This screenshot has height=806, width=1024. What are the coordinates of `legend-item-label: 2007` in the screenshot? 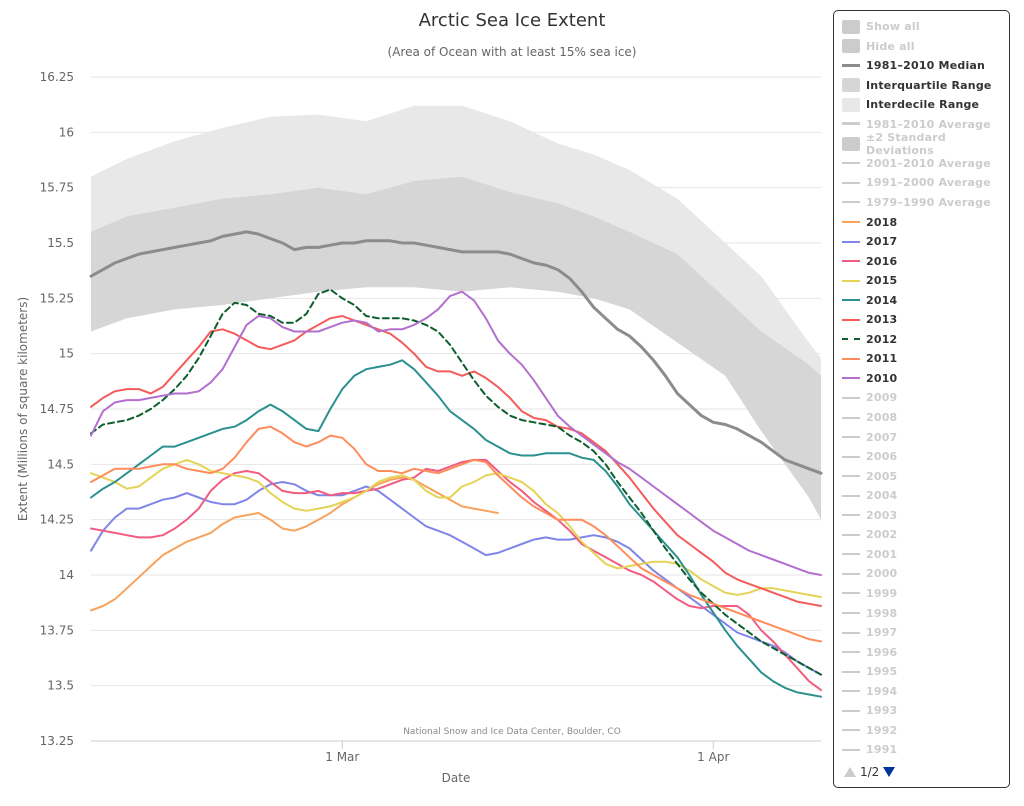 It's located at (882, 437).